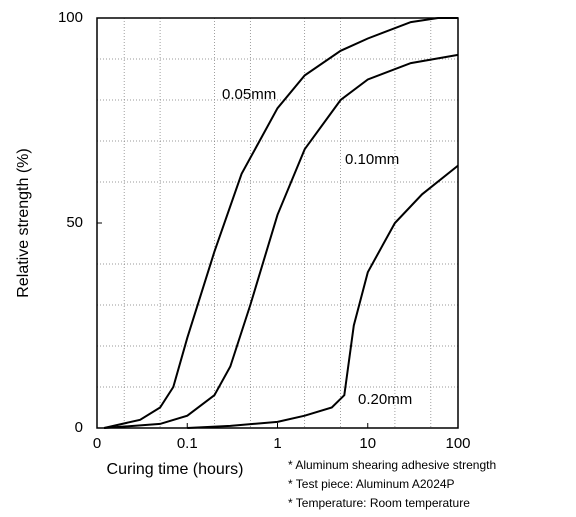 The width and height of the screenshot is (576, 517). Describe the element at coordinates (249, 94) in the screenshot. I see `series-label: 0.05mm` at that location.